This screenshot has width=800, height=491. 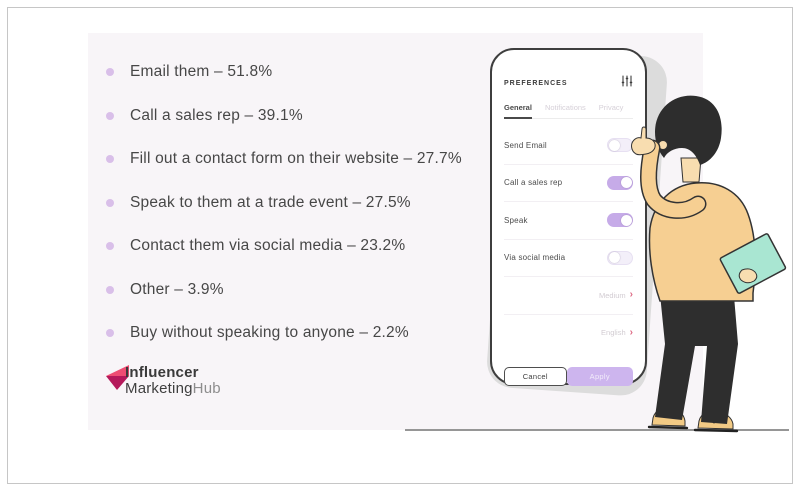 I want to click on logo-line2: MarketingHub, so click(x=173, y=389).